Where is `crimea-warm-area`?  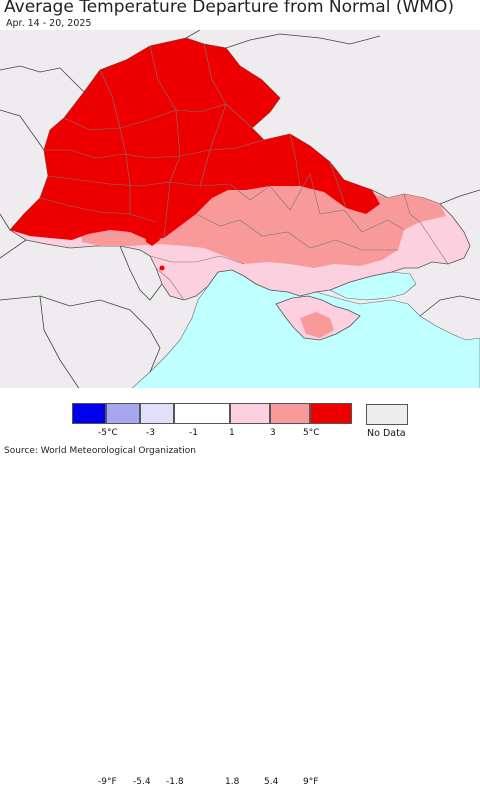 crimea-warm-area is located at coordinates (317, 325).